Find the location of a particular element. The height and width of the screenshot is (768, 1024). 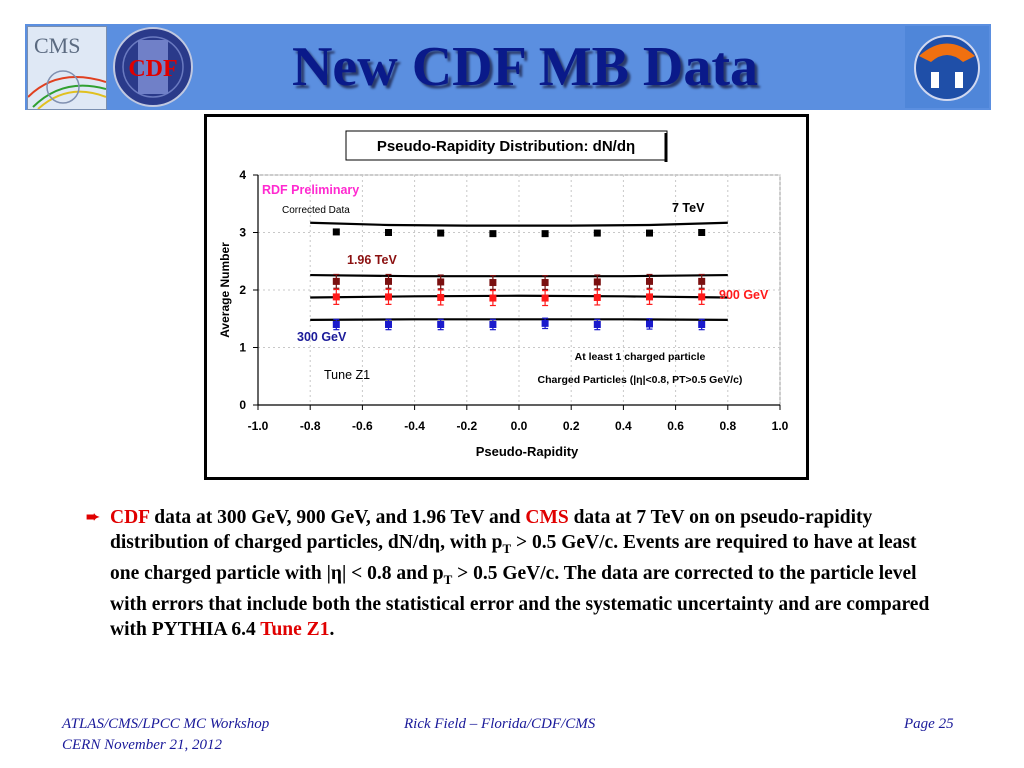

bullet-run-4: T is located at coordinates (507, 548).